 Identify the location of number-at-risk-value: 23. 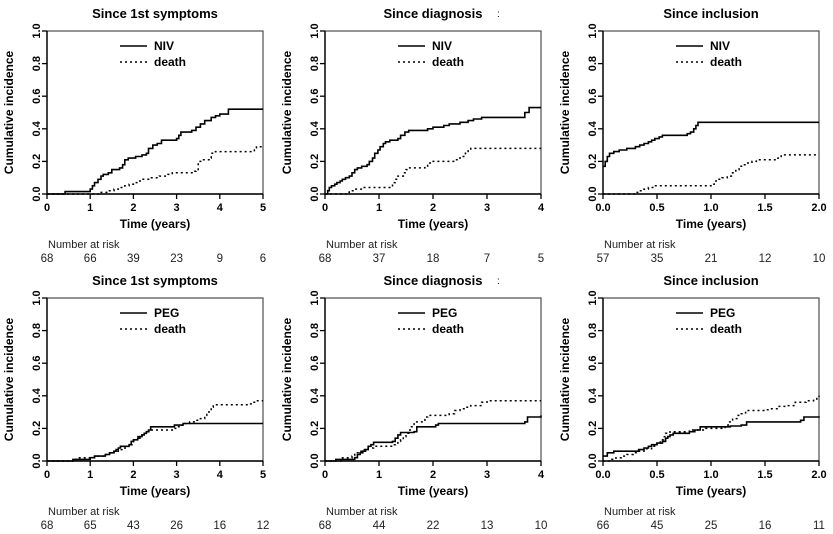
(176, 259).